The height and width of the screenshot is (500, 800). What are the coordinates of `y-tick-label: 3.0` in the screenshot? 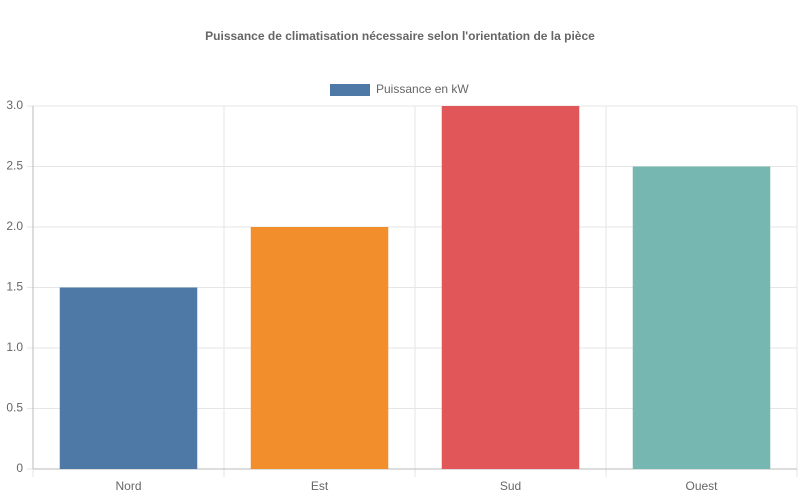 It's located at (14, 105).